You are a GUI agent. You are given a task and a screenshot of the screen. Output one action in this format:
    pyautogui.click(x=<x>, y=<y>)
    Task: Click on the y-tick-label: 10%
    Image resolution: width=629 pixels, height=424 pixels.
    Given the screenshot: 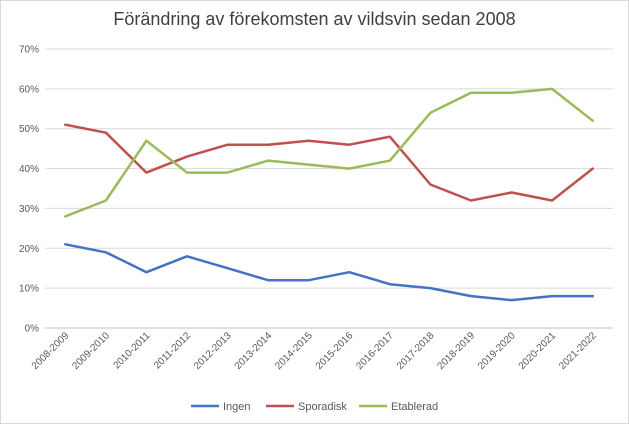 What is the action you would take?
    pyautogui.click(x=29, y=289)
    